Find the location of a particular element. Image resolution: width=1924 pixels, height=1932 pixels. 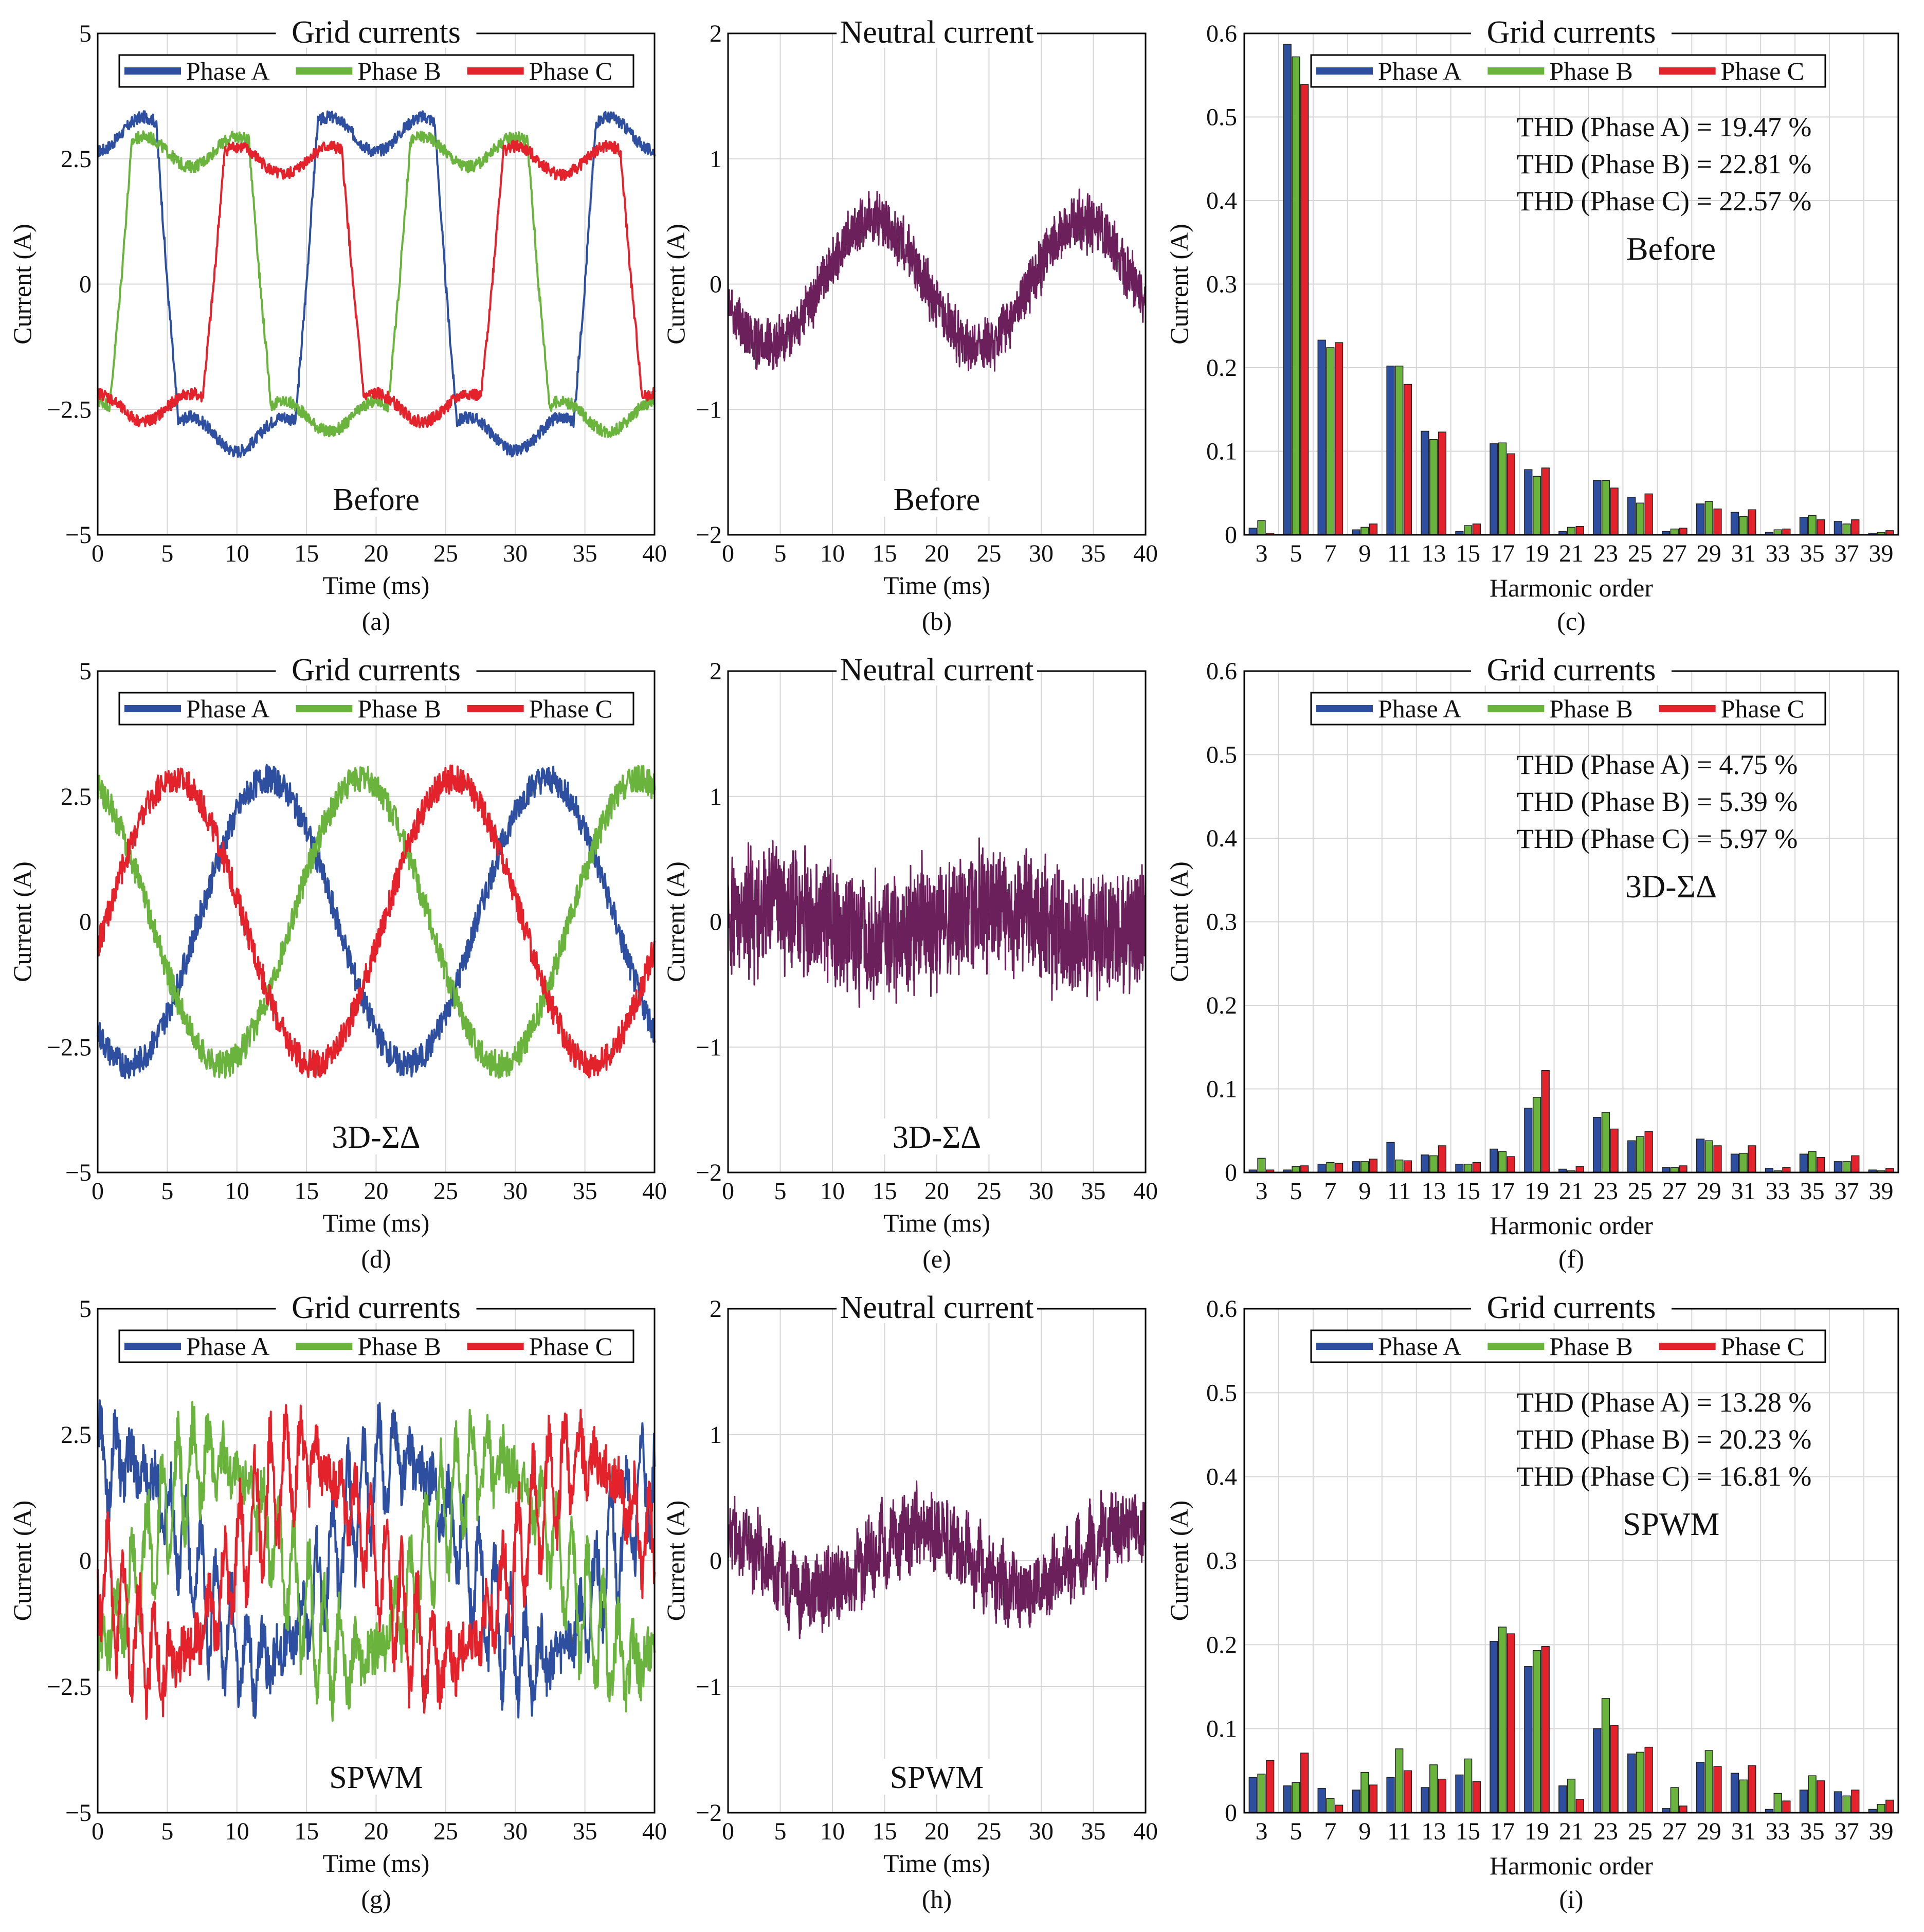

bar-h11-a is located at coordinates (1390, 1795).